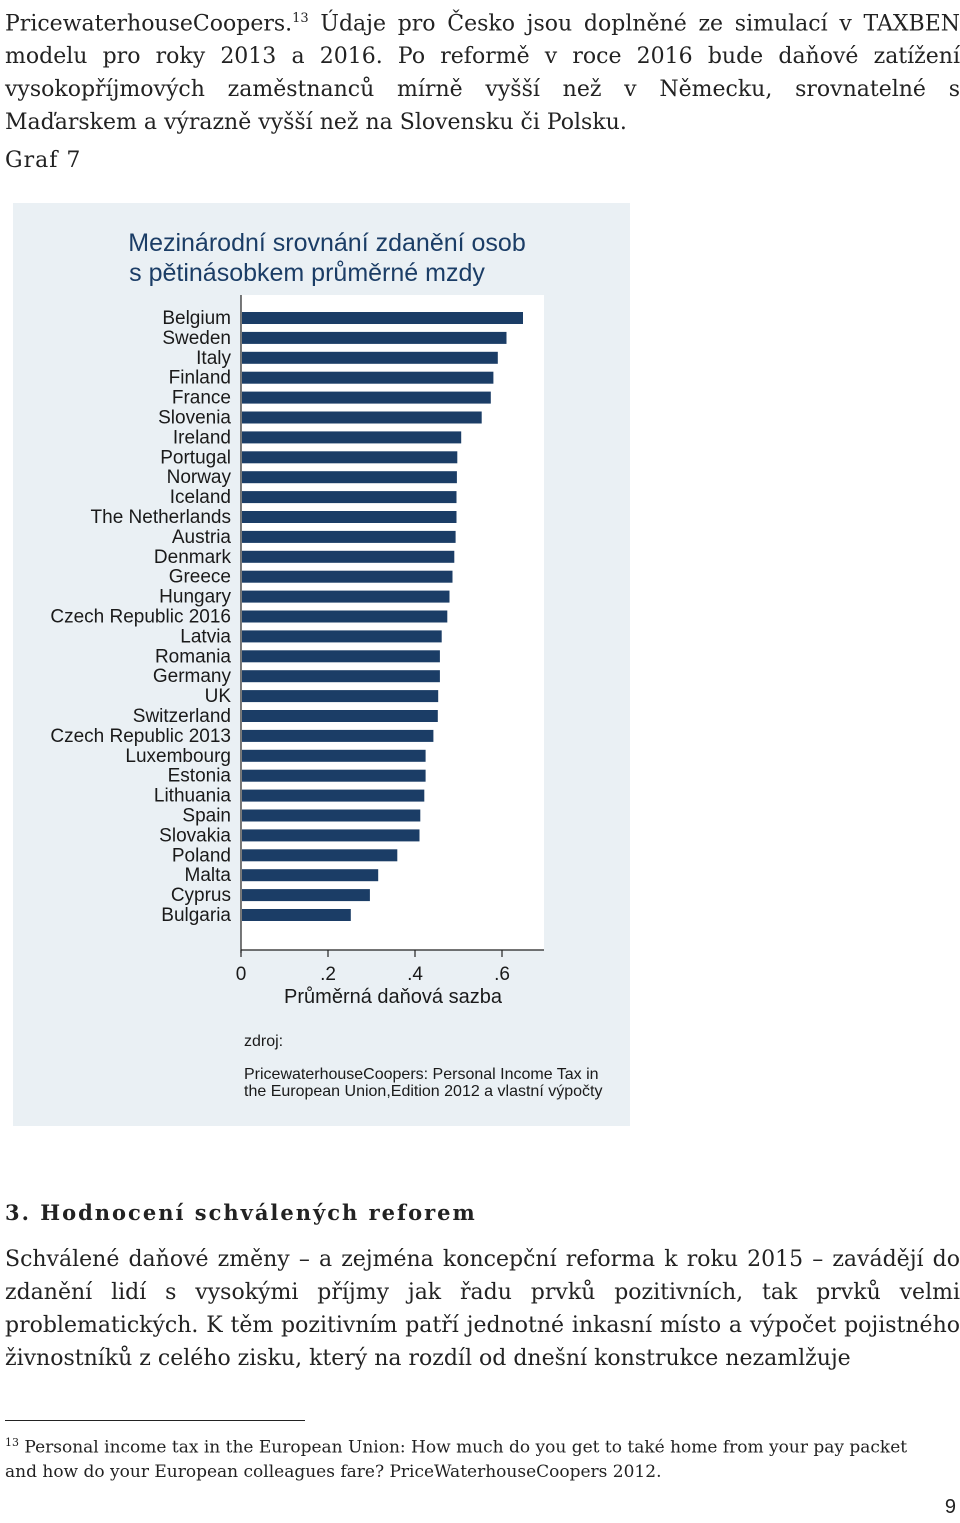 The width and height of the screenshot is (960, 1523). Describe the element at coordinates (348, 556) in the screenshot. I see `bar-denmark` at that location.